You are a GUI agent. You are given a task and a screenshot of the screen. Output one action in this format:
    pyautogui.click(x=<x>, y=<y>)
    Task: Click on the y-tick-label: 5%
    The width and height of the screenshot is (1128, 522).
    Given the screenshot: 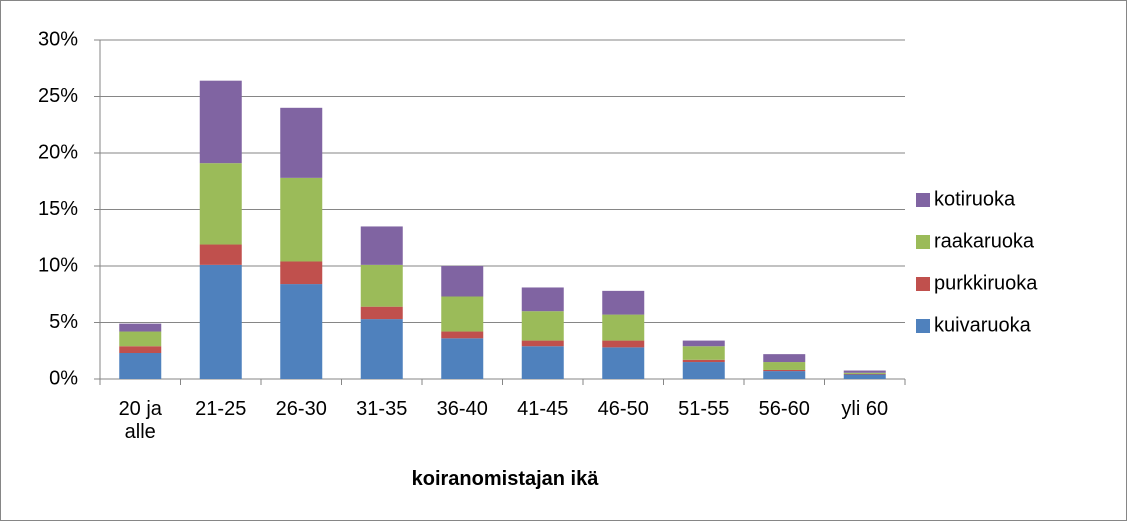 What is the action you would take?
    pyautogui.click(x=63, y=322)
    